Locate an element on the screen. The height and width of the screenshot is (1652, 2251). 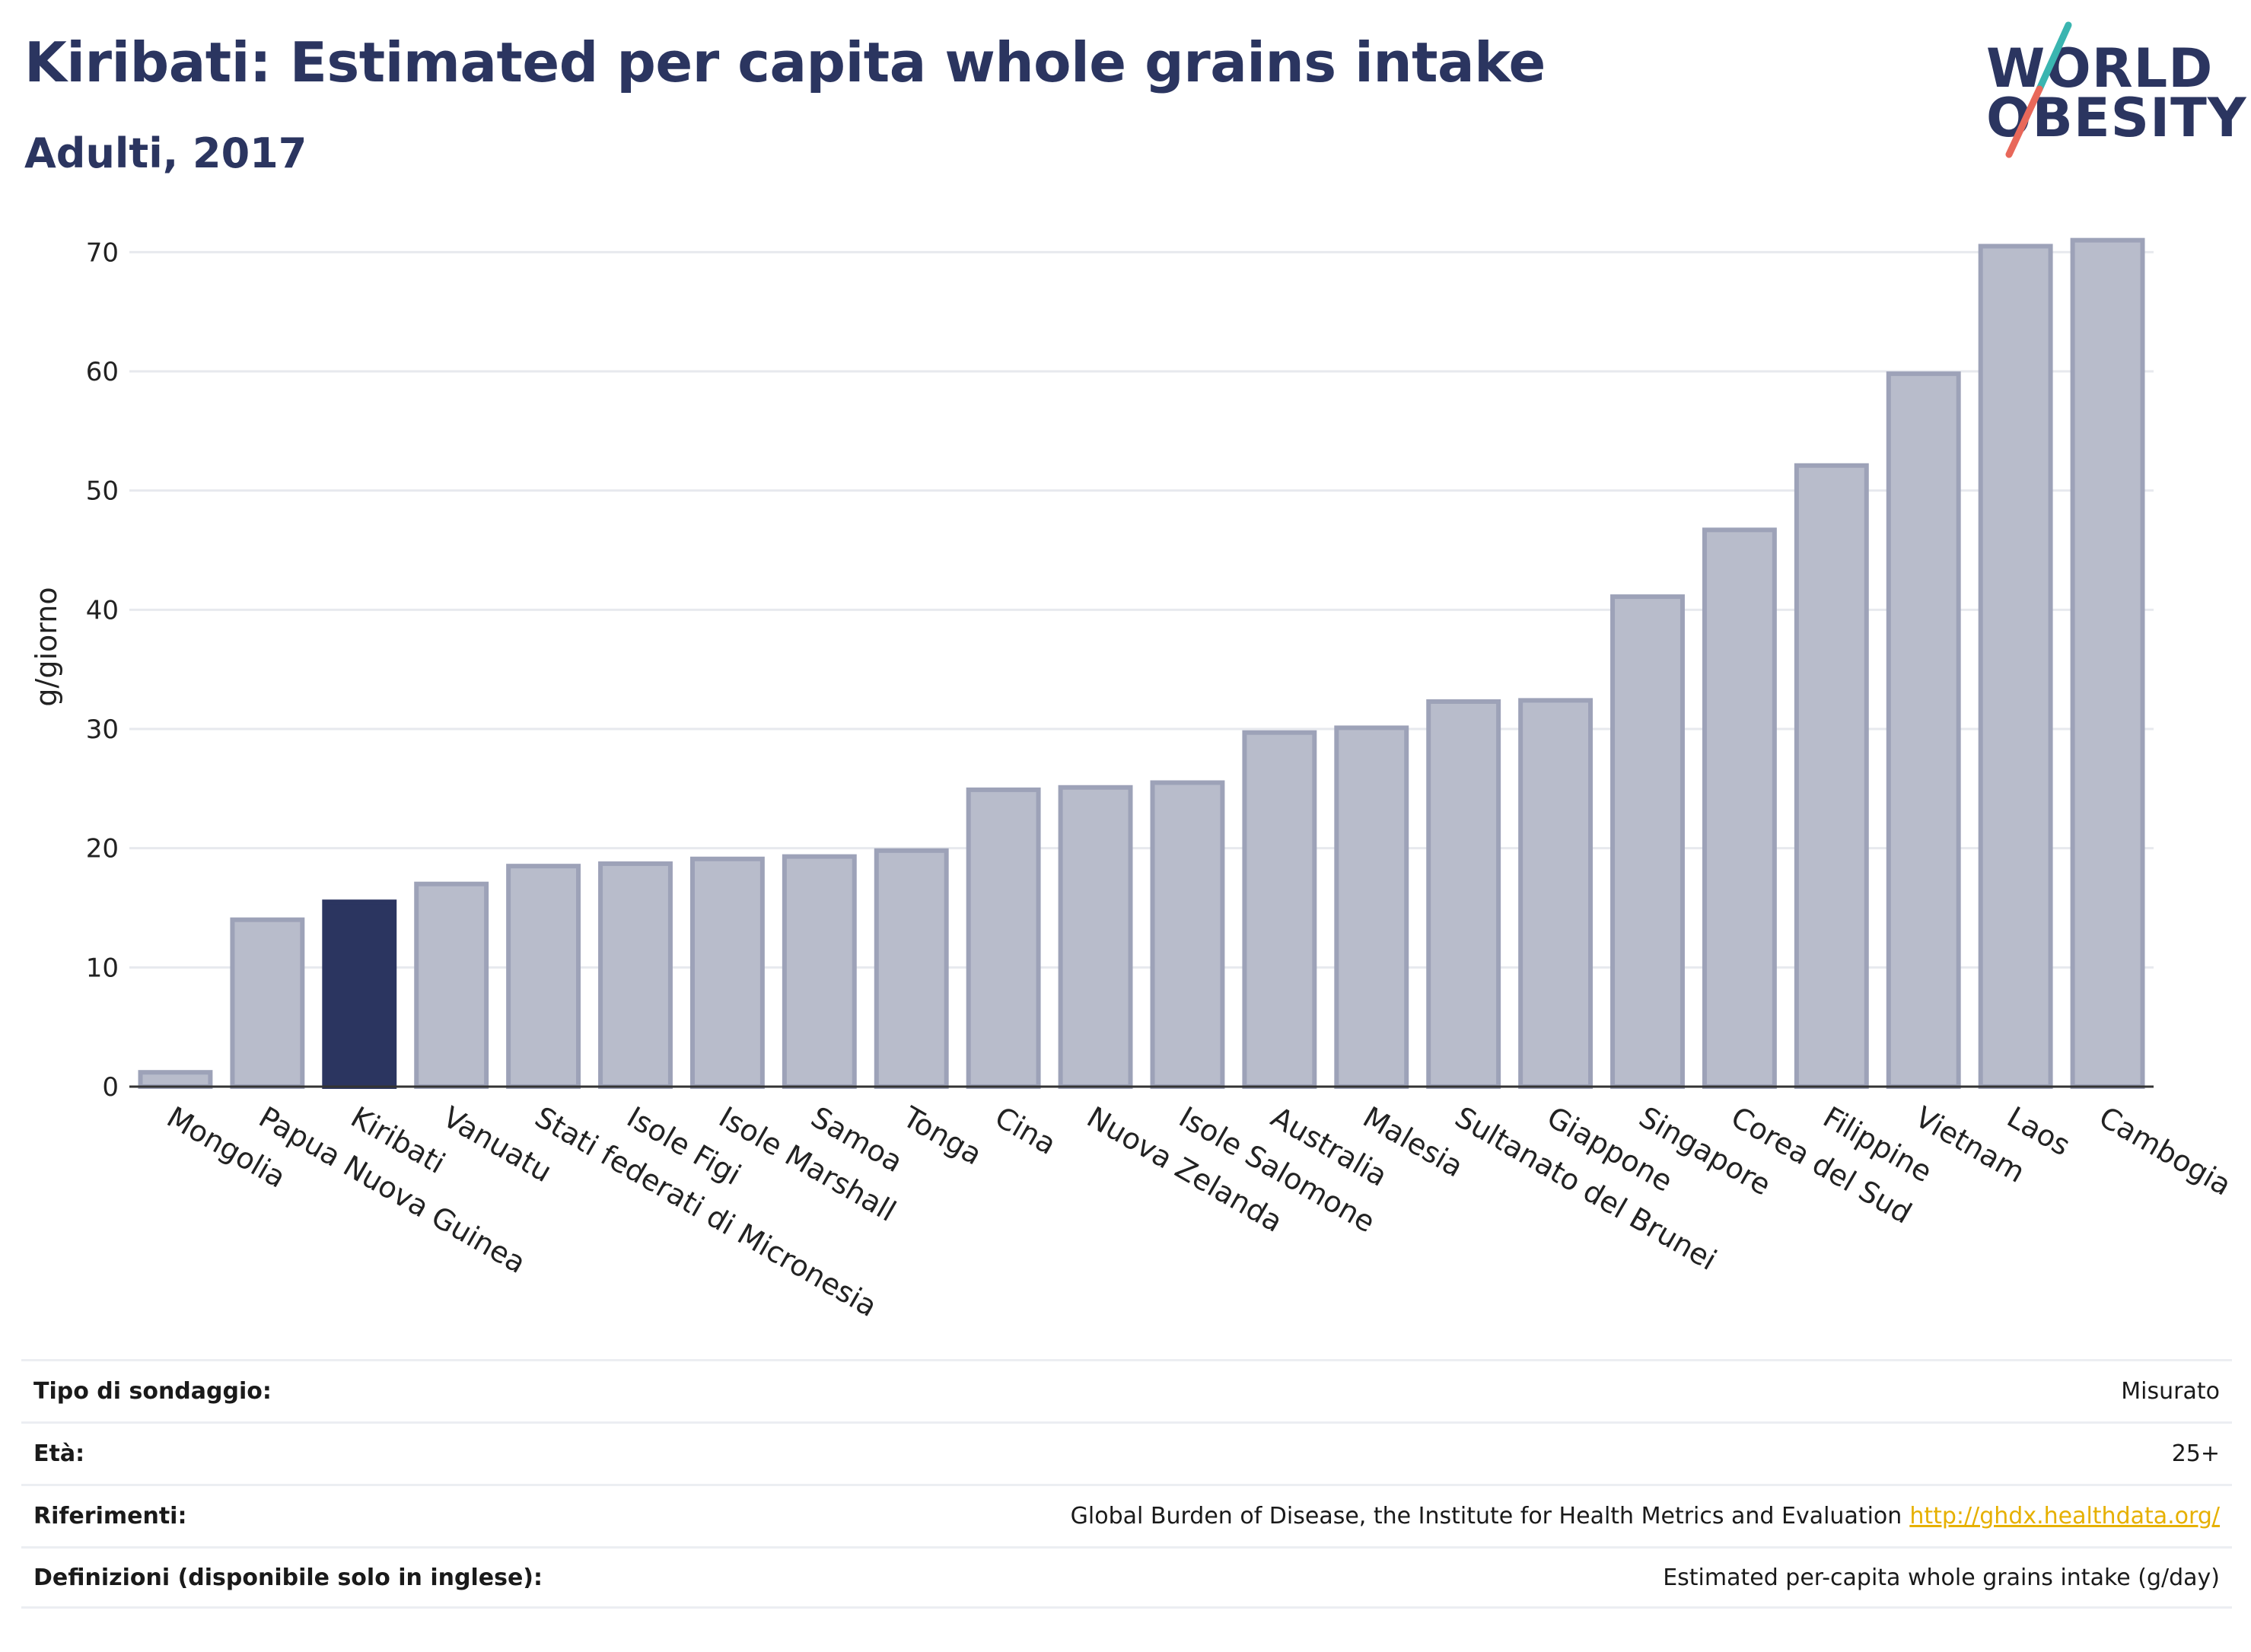
chart-subtitle: Adulti, 2017 is located at coordinates (165, 153).